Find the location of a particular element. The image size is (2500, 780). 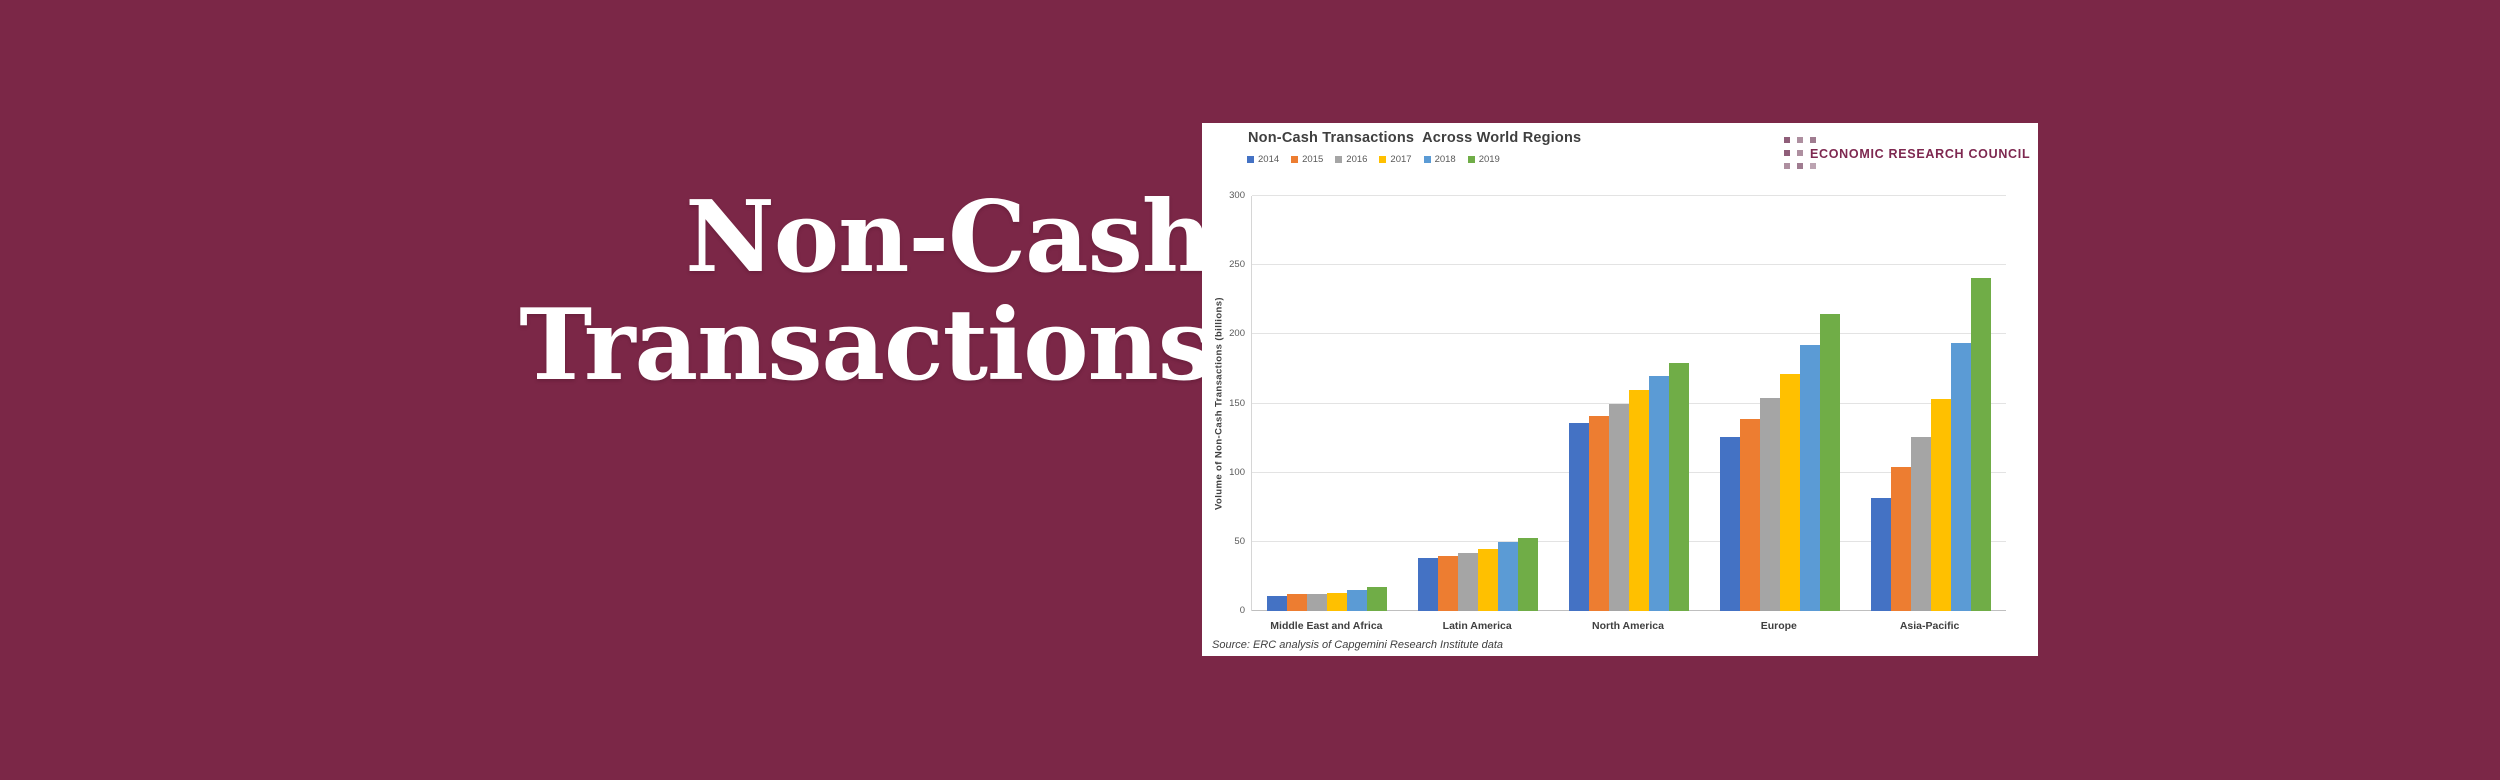

legend-label-2014: 2014 is located at coordinates (1269, 159).